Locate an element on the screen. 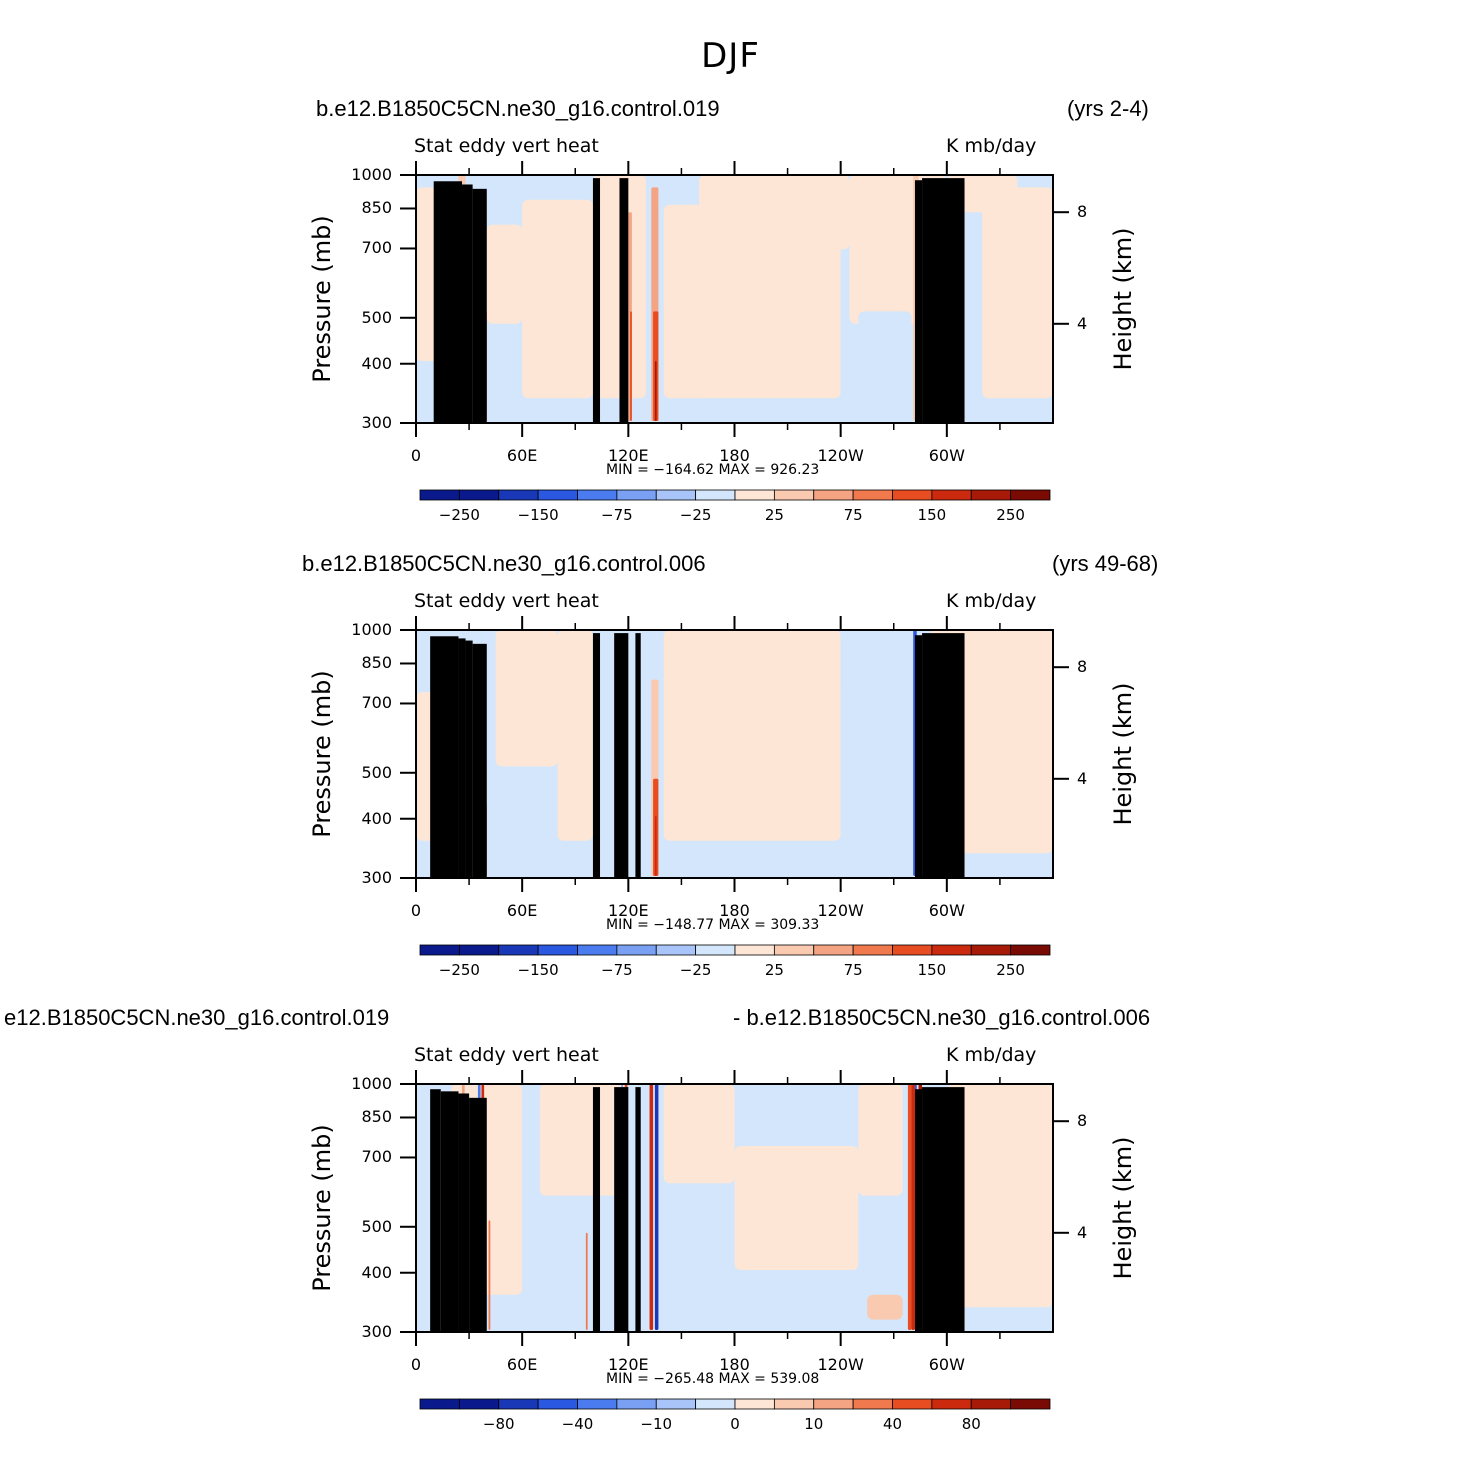 This screenshot has width=1461, height=1459. pressure-tick-label: 850 is located at coordinates (376, 663).